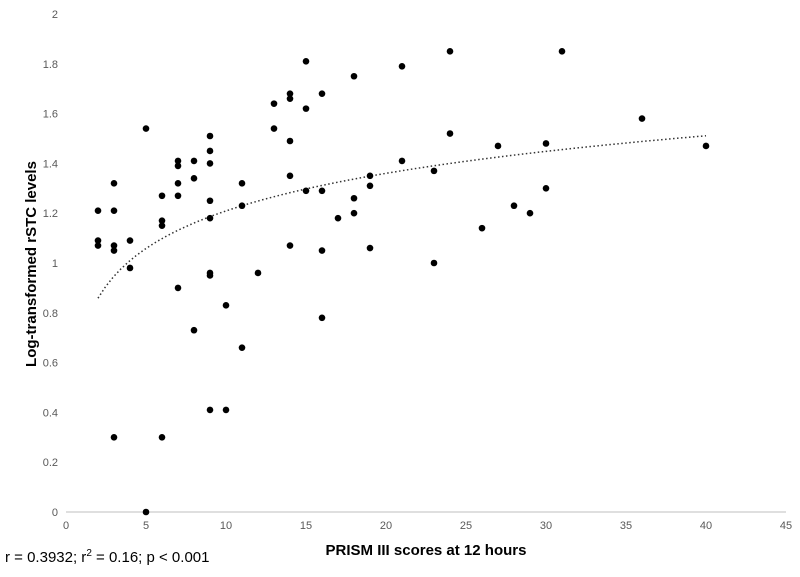 Image resolution: width=800 pixels, height=577 pixels. What do you see at coordinates (427, 526) in the screenshot?
I see `x-axis-ticks: 0 5 10 15 20 25 30 35 40 45` at bounding box center [427, 526].